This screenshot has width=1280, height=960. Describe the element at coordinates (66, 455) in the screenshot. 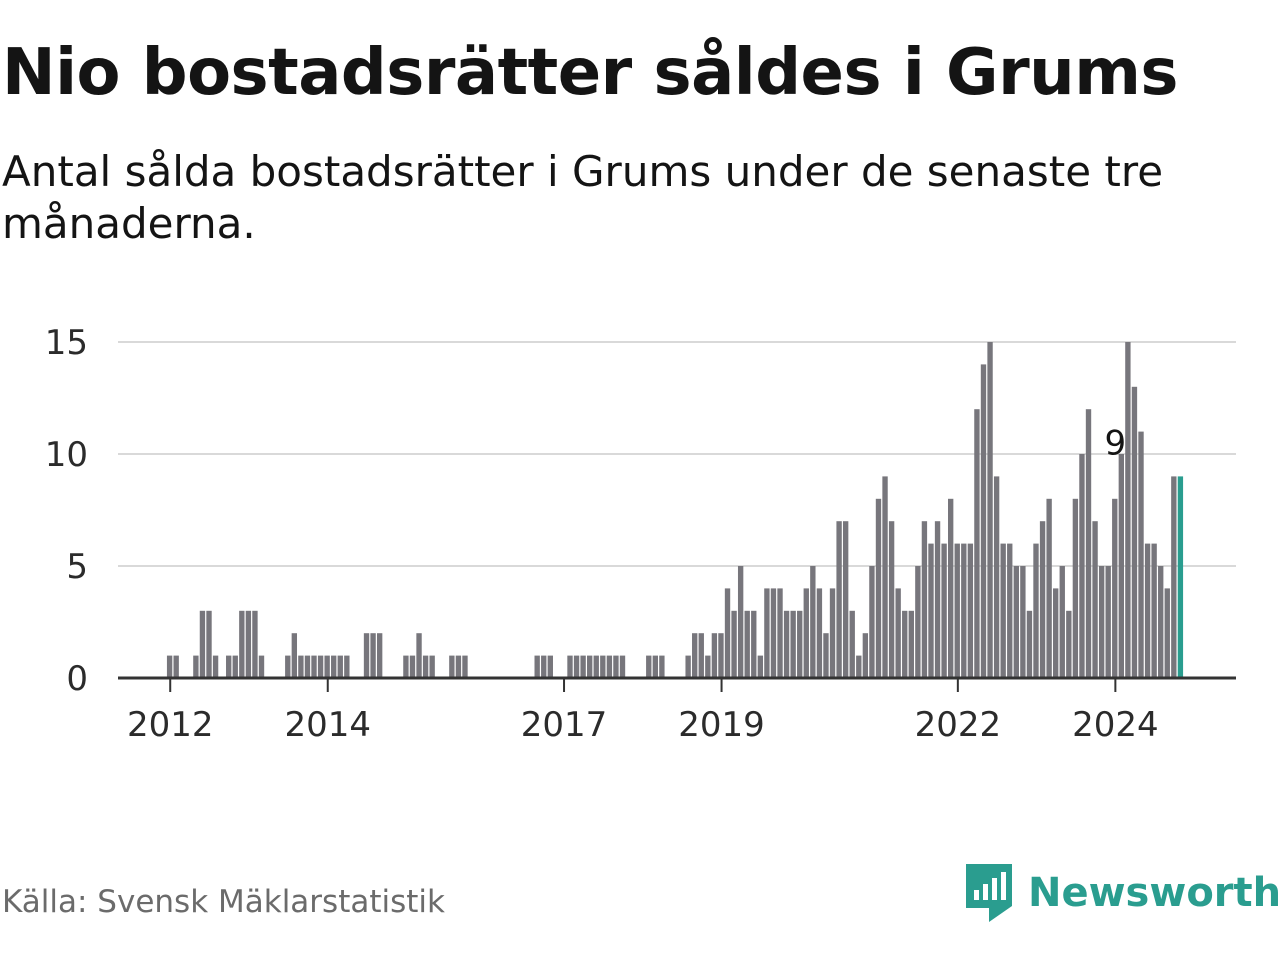

I see `y-tick-label: 10` at that location.